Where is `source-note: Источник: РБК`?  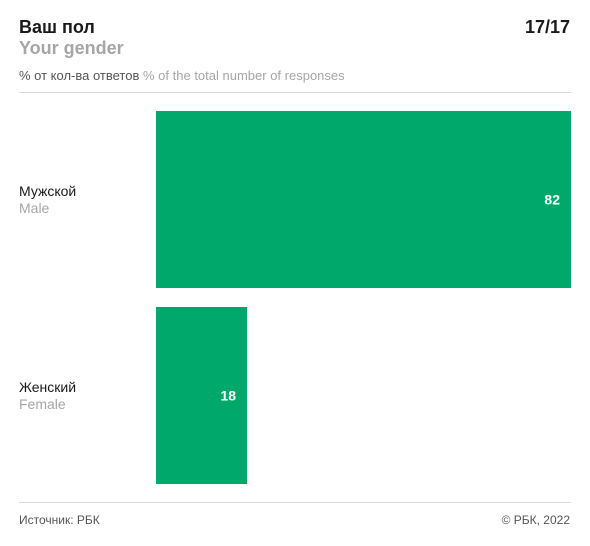 source-note: Источник: РБК is located at coordinates (59, 520).